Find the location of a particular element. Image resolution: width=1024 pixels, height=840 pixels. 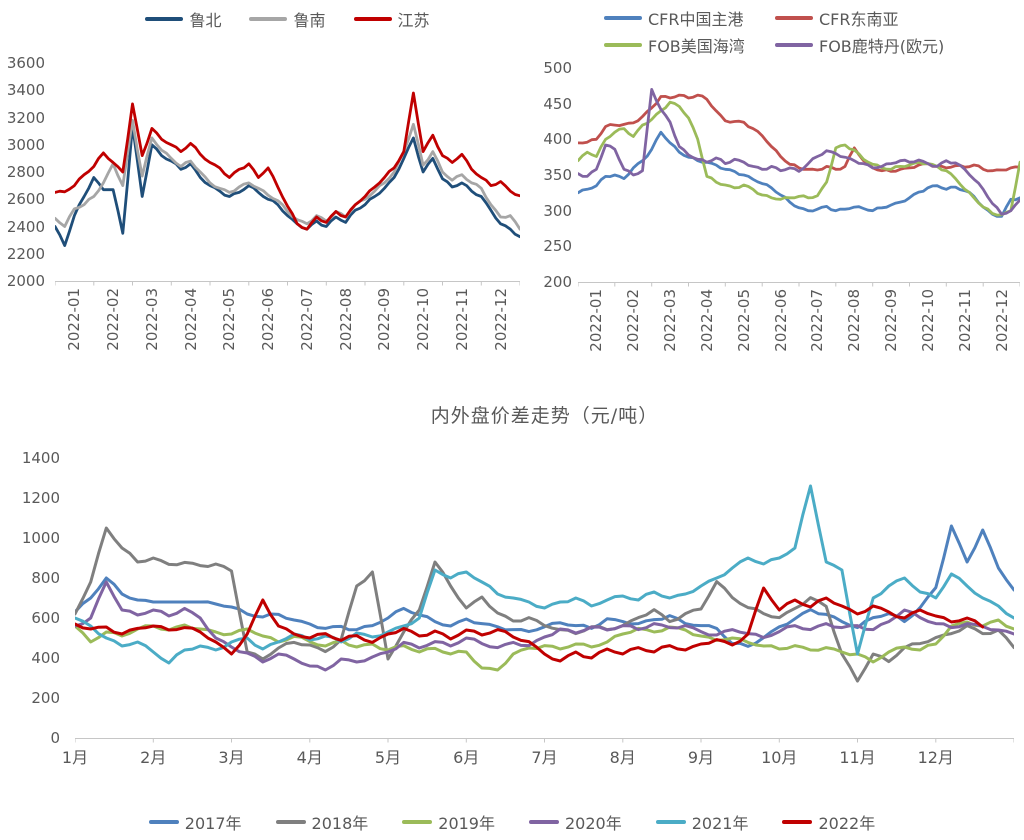

y-tick-label: 3200 is located at coordinates (25, 117).